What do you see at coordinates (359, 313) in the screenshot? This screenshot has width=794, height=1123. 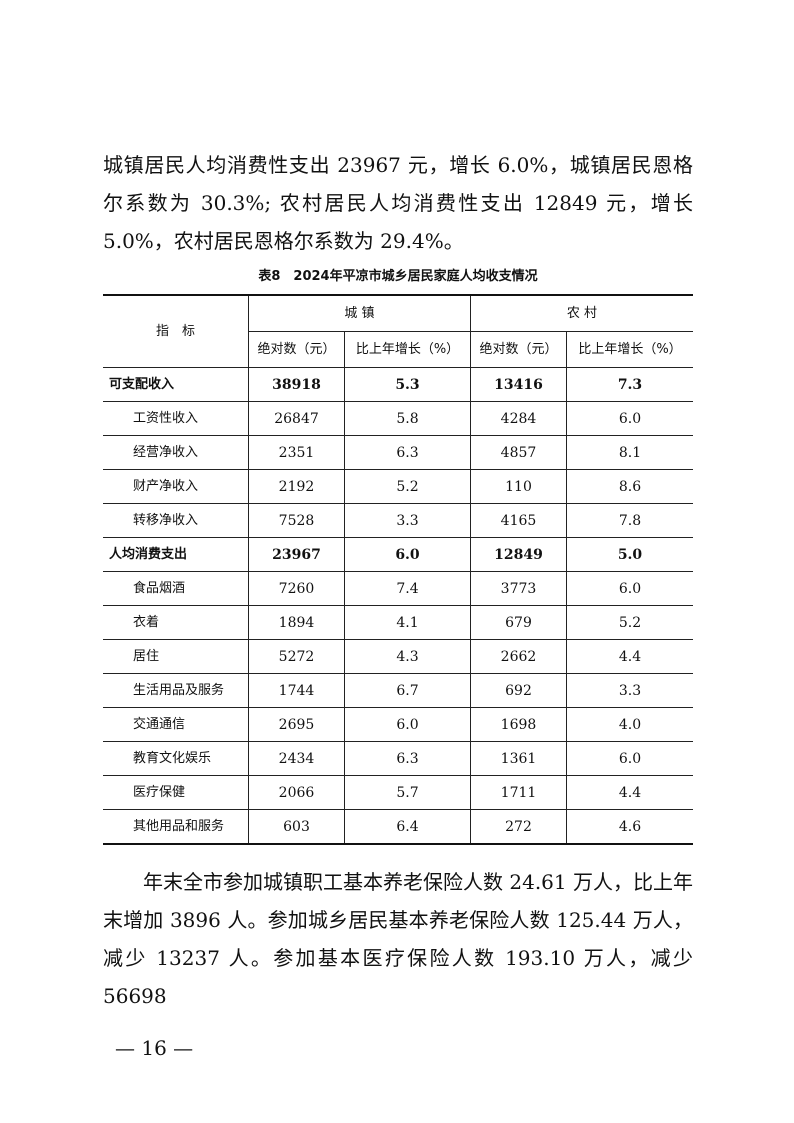 I see `header-urban: 城 镇` at bounding box center [359, 313].